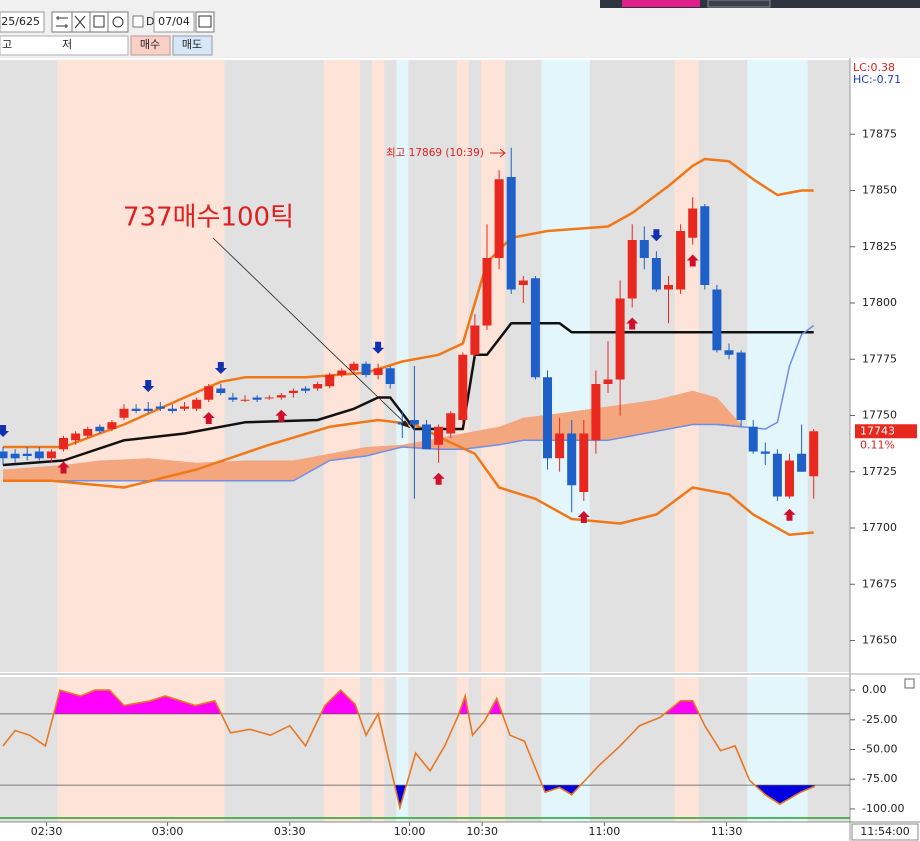 Image resolution: width=920 pixels, height=841 pixels. Describe the element at coordinates (409, 749) in the screenshot. I see `oscillator-line` at that location.